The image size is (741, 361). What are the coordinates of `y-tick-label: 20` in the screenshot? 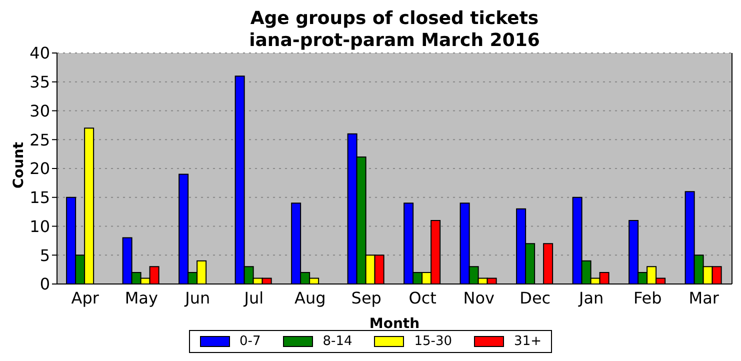 It's located at (40, 168).